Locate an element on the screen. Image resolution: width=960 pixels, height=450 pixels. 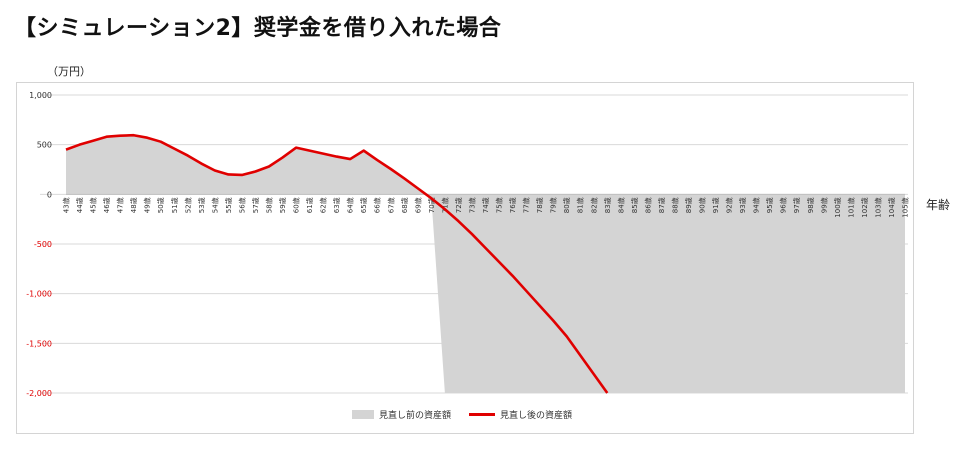
legend-swatch-line is located at coordinates (482, 414).